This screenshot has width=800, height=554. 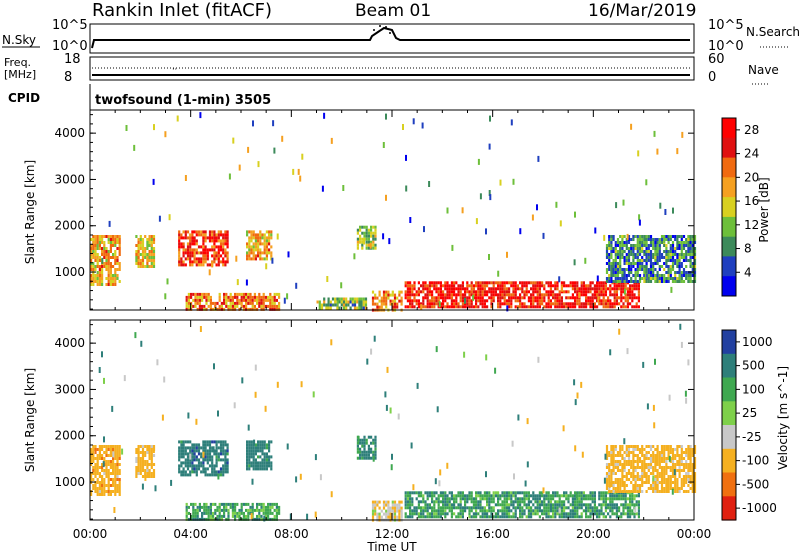 I want to click on x-tick-label: 00:00, so click(x=90, y=534).